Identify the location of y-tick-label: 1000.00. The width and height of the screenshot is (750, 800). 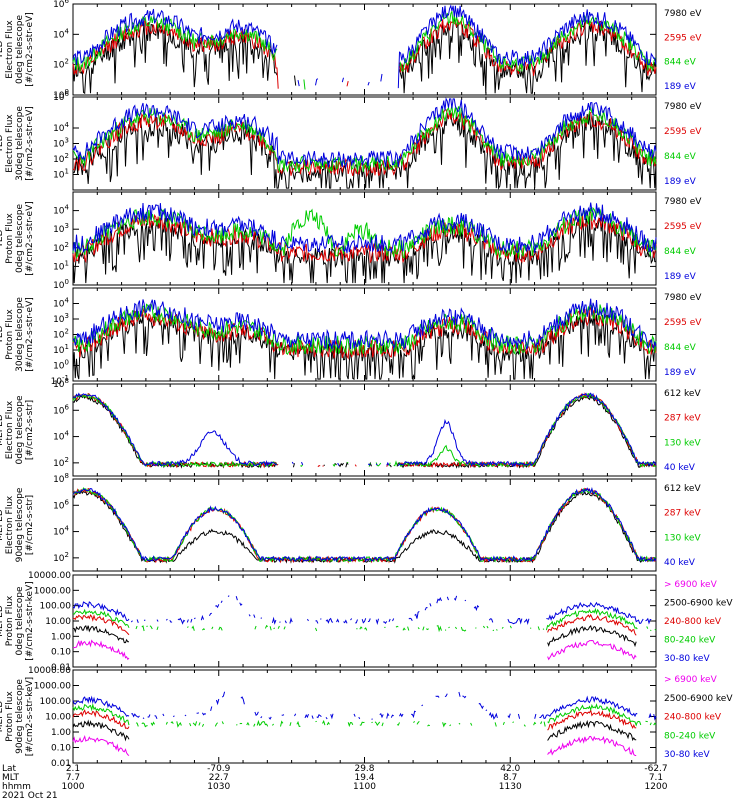
(52, 591).